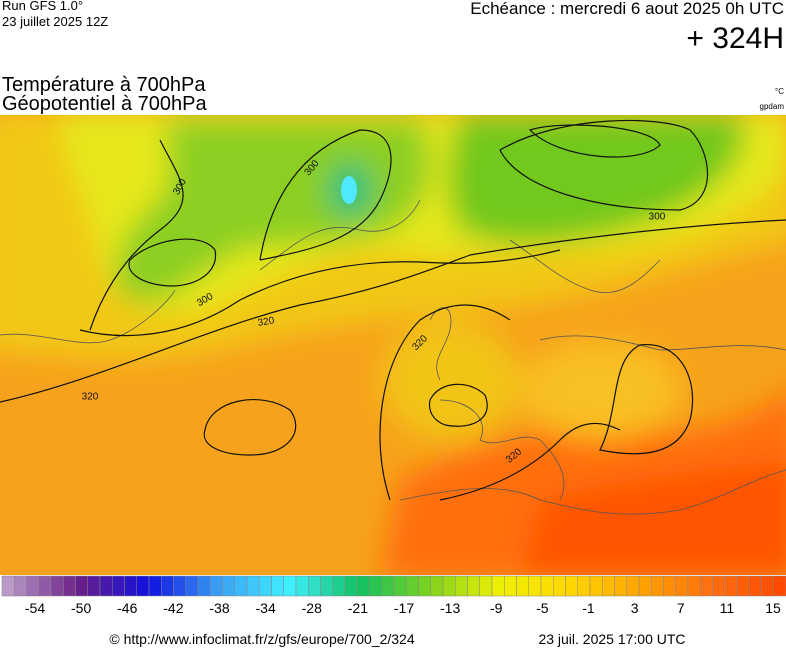 Image resolution: width=786 pixels, height=648 pixels. I want to click on title-geopotential: Géopotentiel à 700hPa, so click(104, 104).